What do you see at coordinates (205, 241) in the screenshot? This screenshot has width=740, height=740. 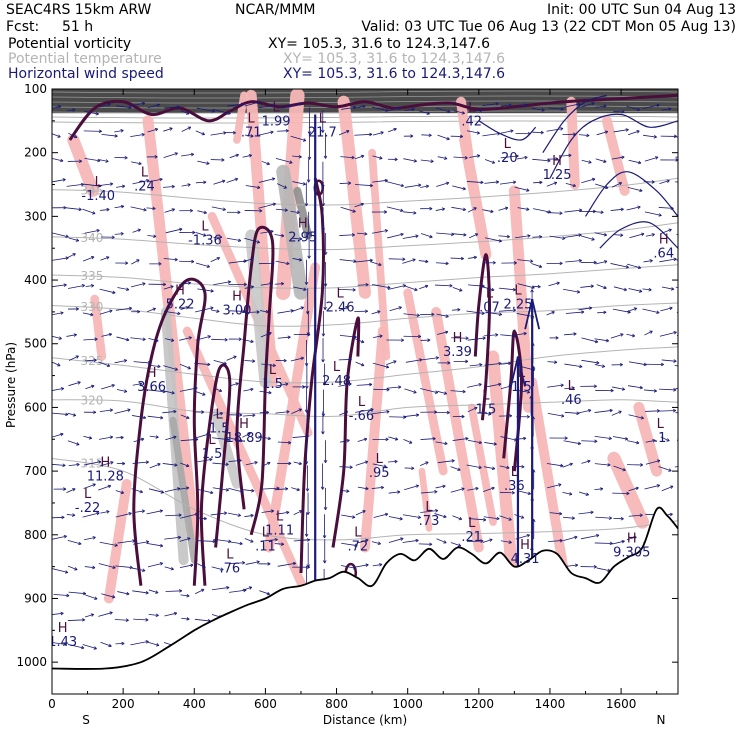 I see `pv-extremum-value: -1.36` at bounding box center [205, 241].